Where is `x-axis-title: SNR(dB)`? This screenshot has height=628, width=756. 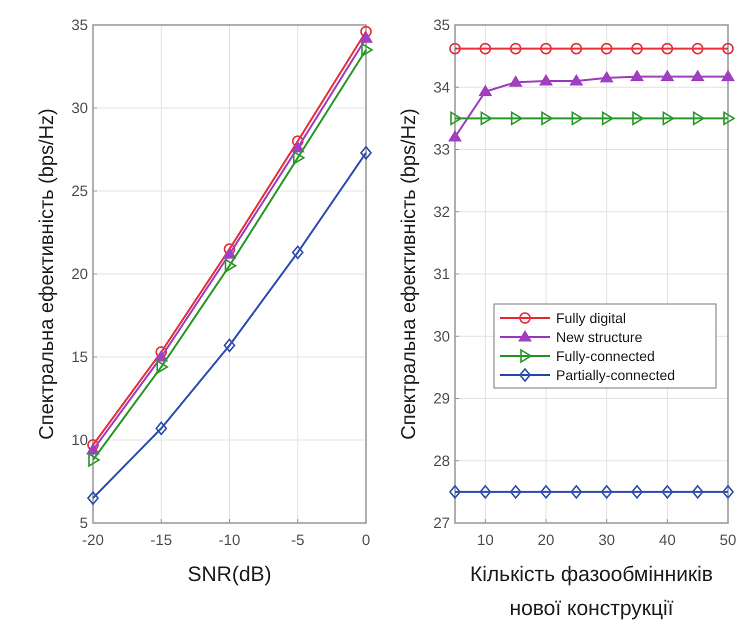
x-axis-title: SNR(dB) is located at coordinates (229, 574).